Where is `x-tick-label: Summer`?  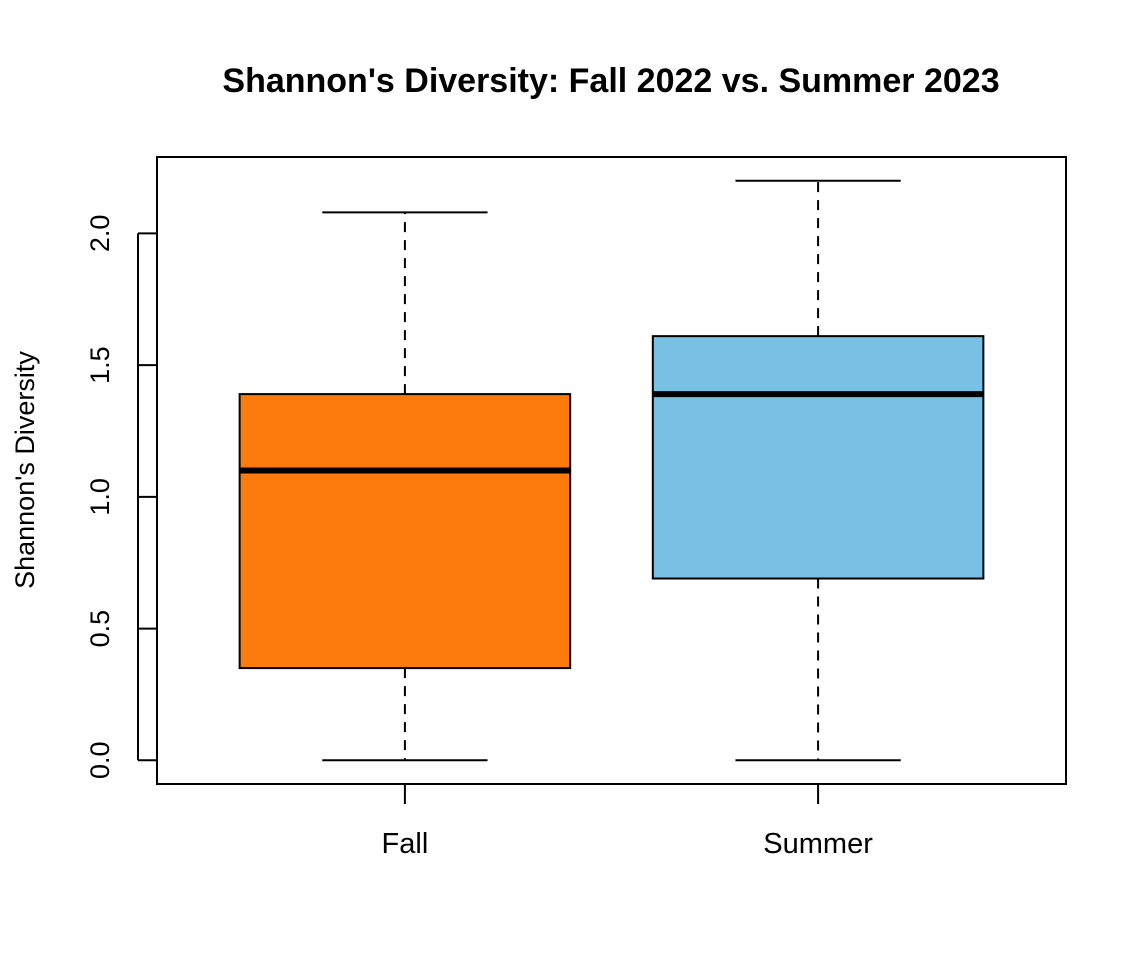
x-tick-label: Summer is located at coordinates (818, 844).